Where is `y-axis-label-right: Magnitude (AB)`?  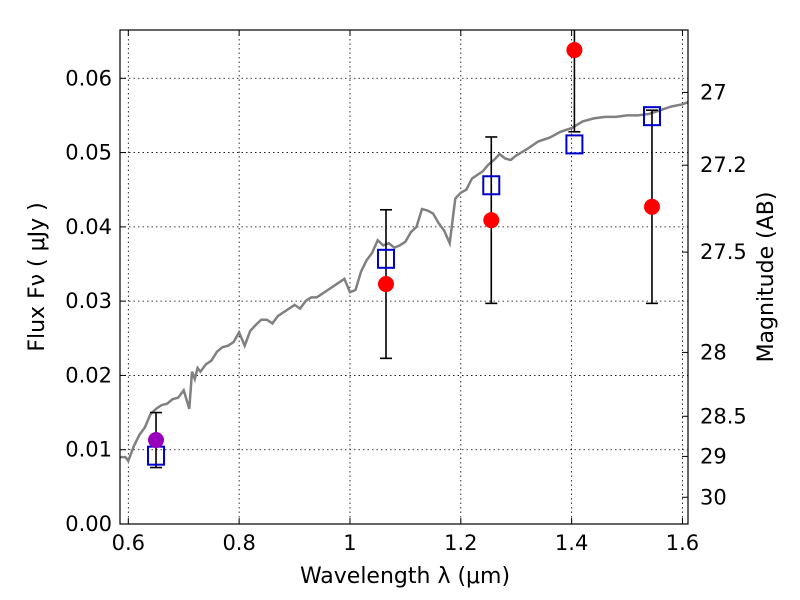 y-axis-label-right: Magnitude (AB) is located at coordinates (766, 277).